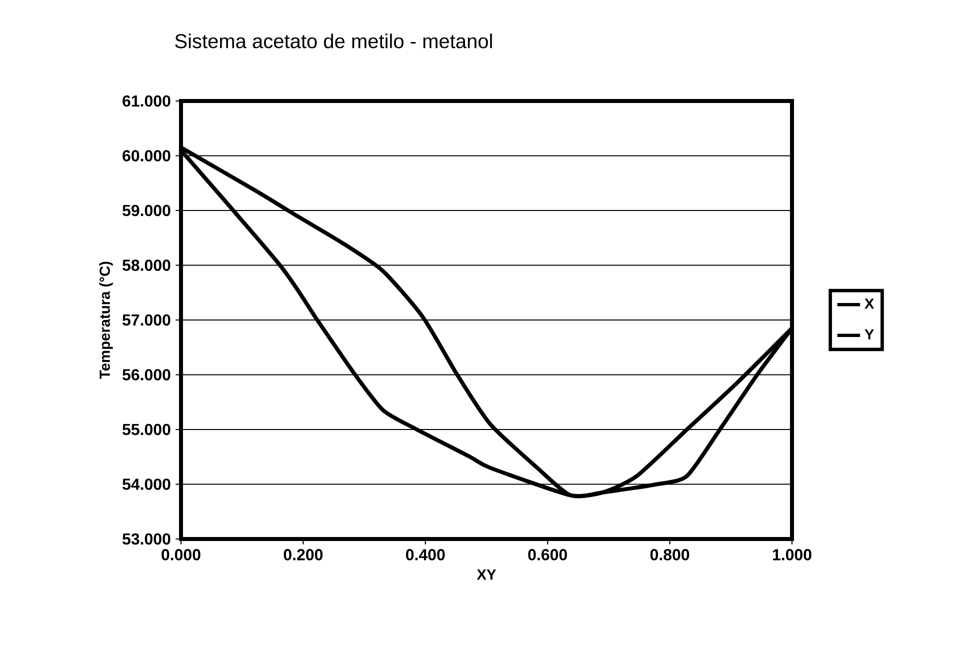  I want to click on y-tick-label: 57.000, so click(146, 320).